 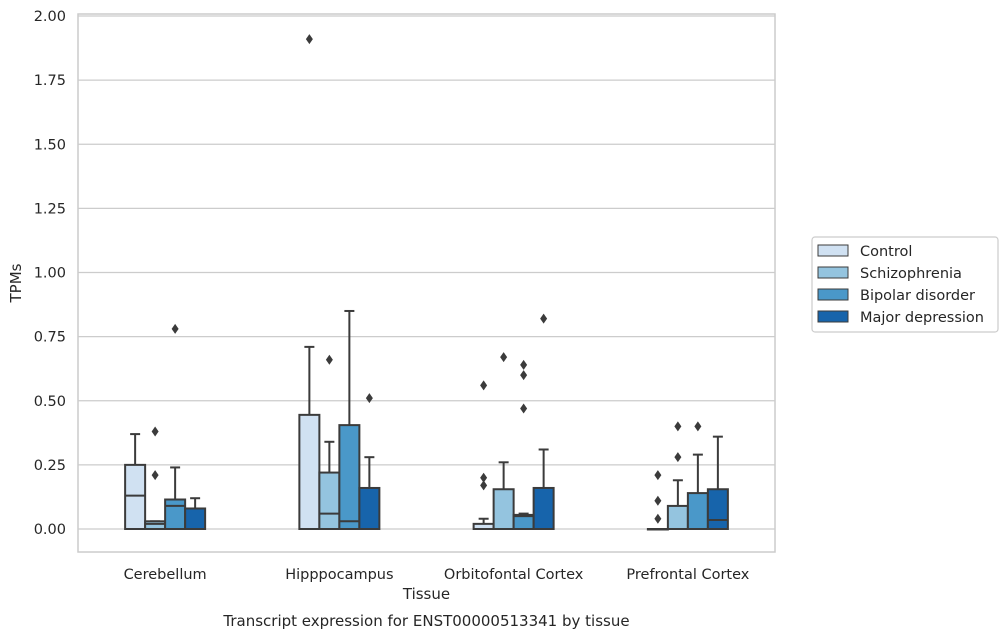 I want to click on x-tick-label: Orbitofontal Cortex, so click(x=514, y=575).